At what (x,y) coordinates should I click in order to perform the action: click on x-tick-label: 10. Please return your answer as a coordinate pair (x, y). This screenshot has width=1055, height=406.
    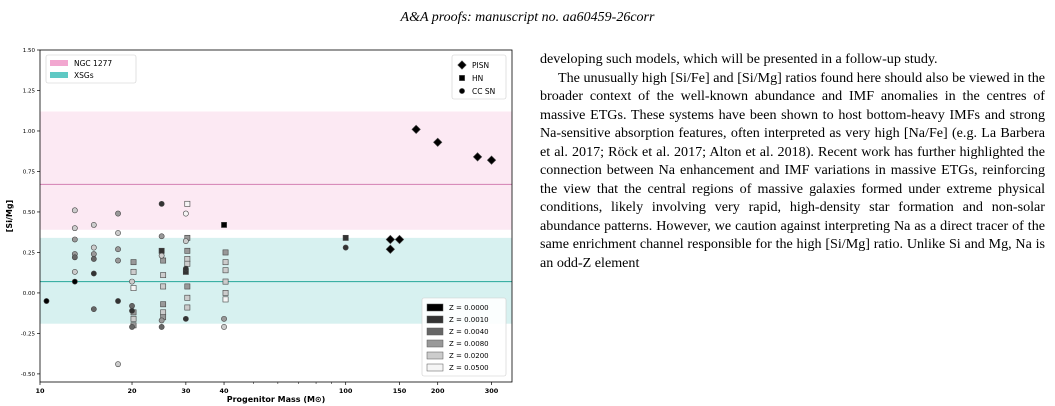
    Looking at the image, I should click on (40, 391).